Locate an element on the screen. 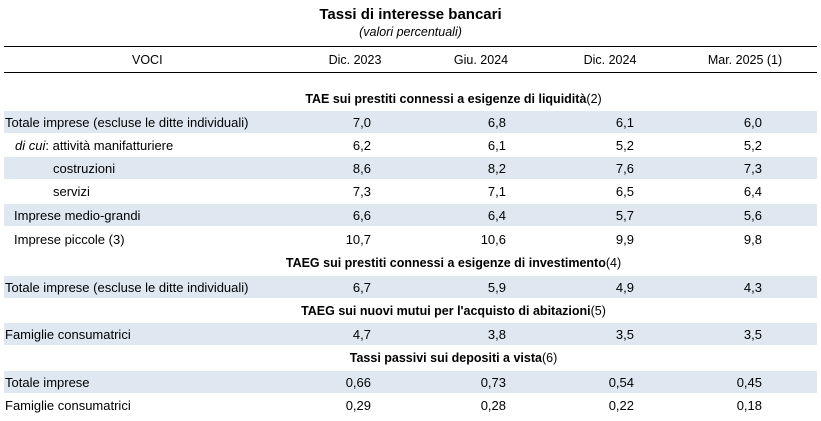  table-row: Famiglie consumatrici 4,7 3,8 3,5 3,5 is located at coordinates (410, 334).